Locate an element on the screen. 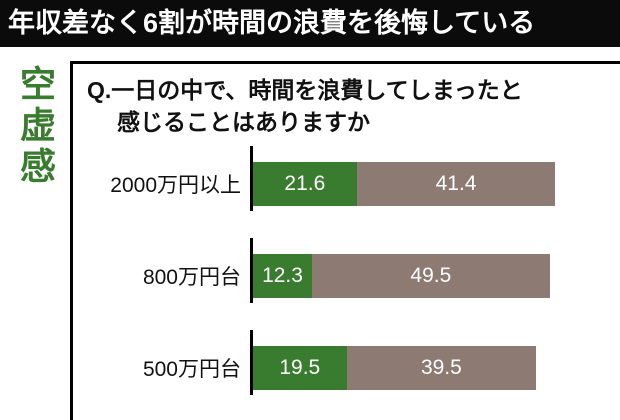  bar: 12.3 49.5 is located at coordinates (400, 271).